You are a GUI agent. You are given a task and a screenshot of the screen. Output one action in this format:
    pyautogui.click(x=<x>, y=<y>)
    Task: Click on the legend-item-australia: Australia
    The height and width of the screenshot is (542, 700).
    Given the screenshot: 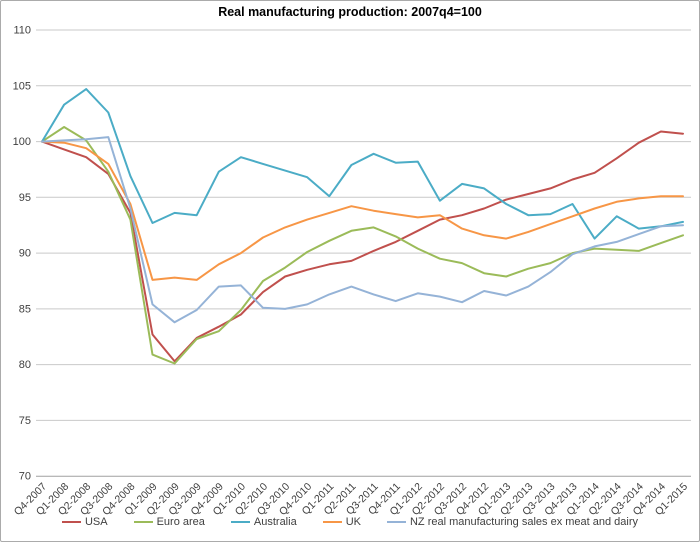 What is the action you would take?
    pyautogui.click(x=263, y=522)
    